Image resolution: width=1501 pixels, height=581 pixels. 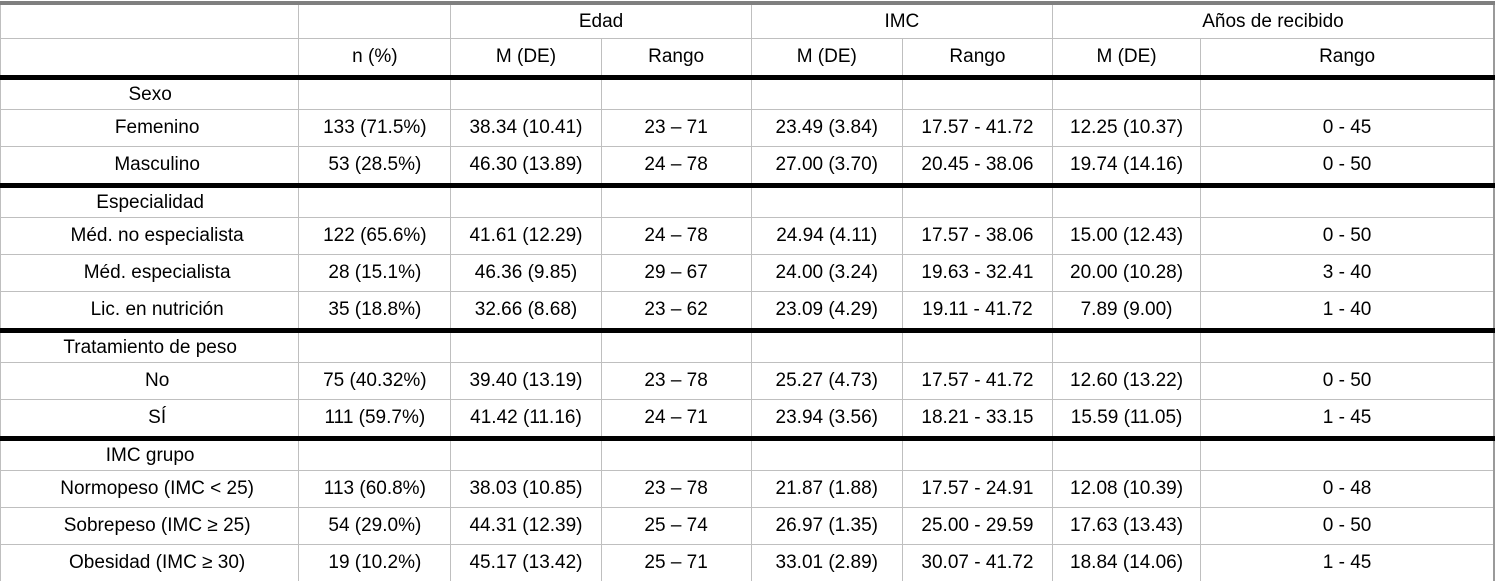 I want to click on row-label: Masculino, so click(x=150, y=166).